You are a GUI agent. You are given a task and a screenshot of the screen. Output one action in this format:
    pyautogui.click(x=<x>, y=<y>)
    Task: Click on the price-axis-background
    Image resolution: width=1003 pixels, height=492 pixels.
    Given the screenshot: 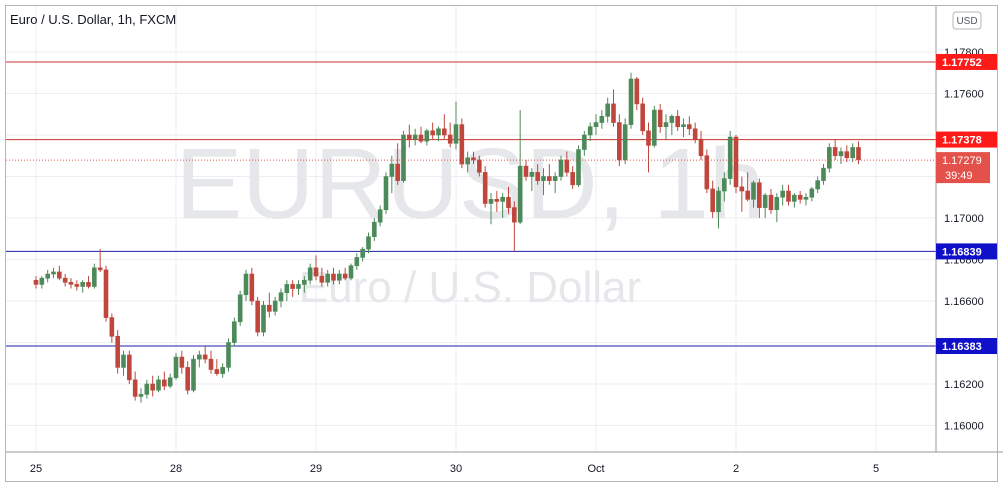 What is the action you would take?
    pyautogui.click(x=969, y=228)
    